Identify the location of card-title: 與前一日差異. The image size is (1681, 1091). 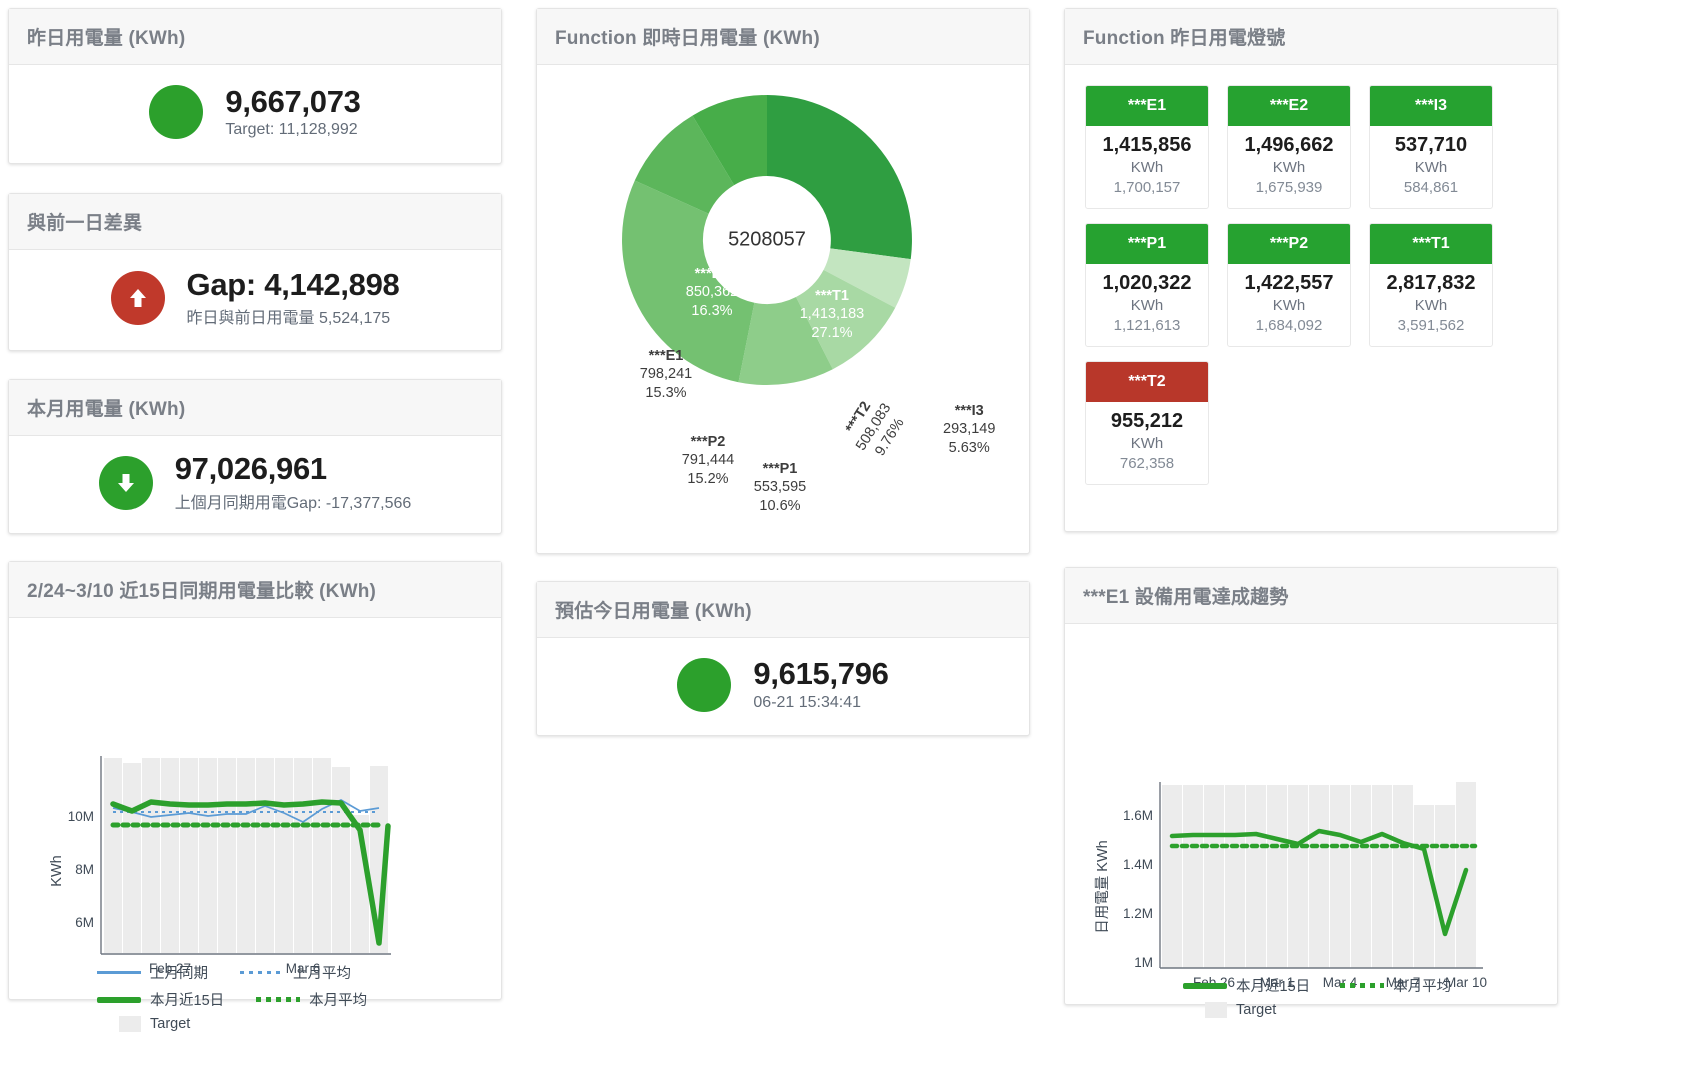
(255, 222).